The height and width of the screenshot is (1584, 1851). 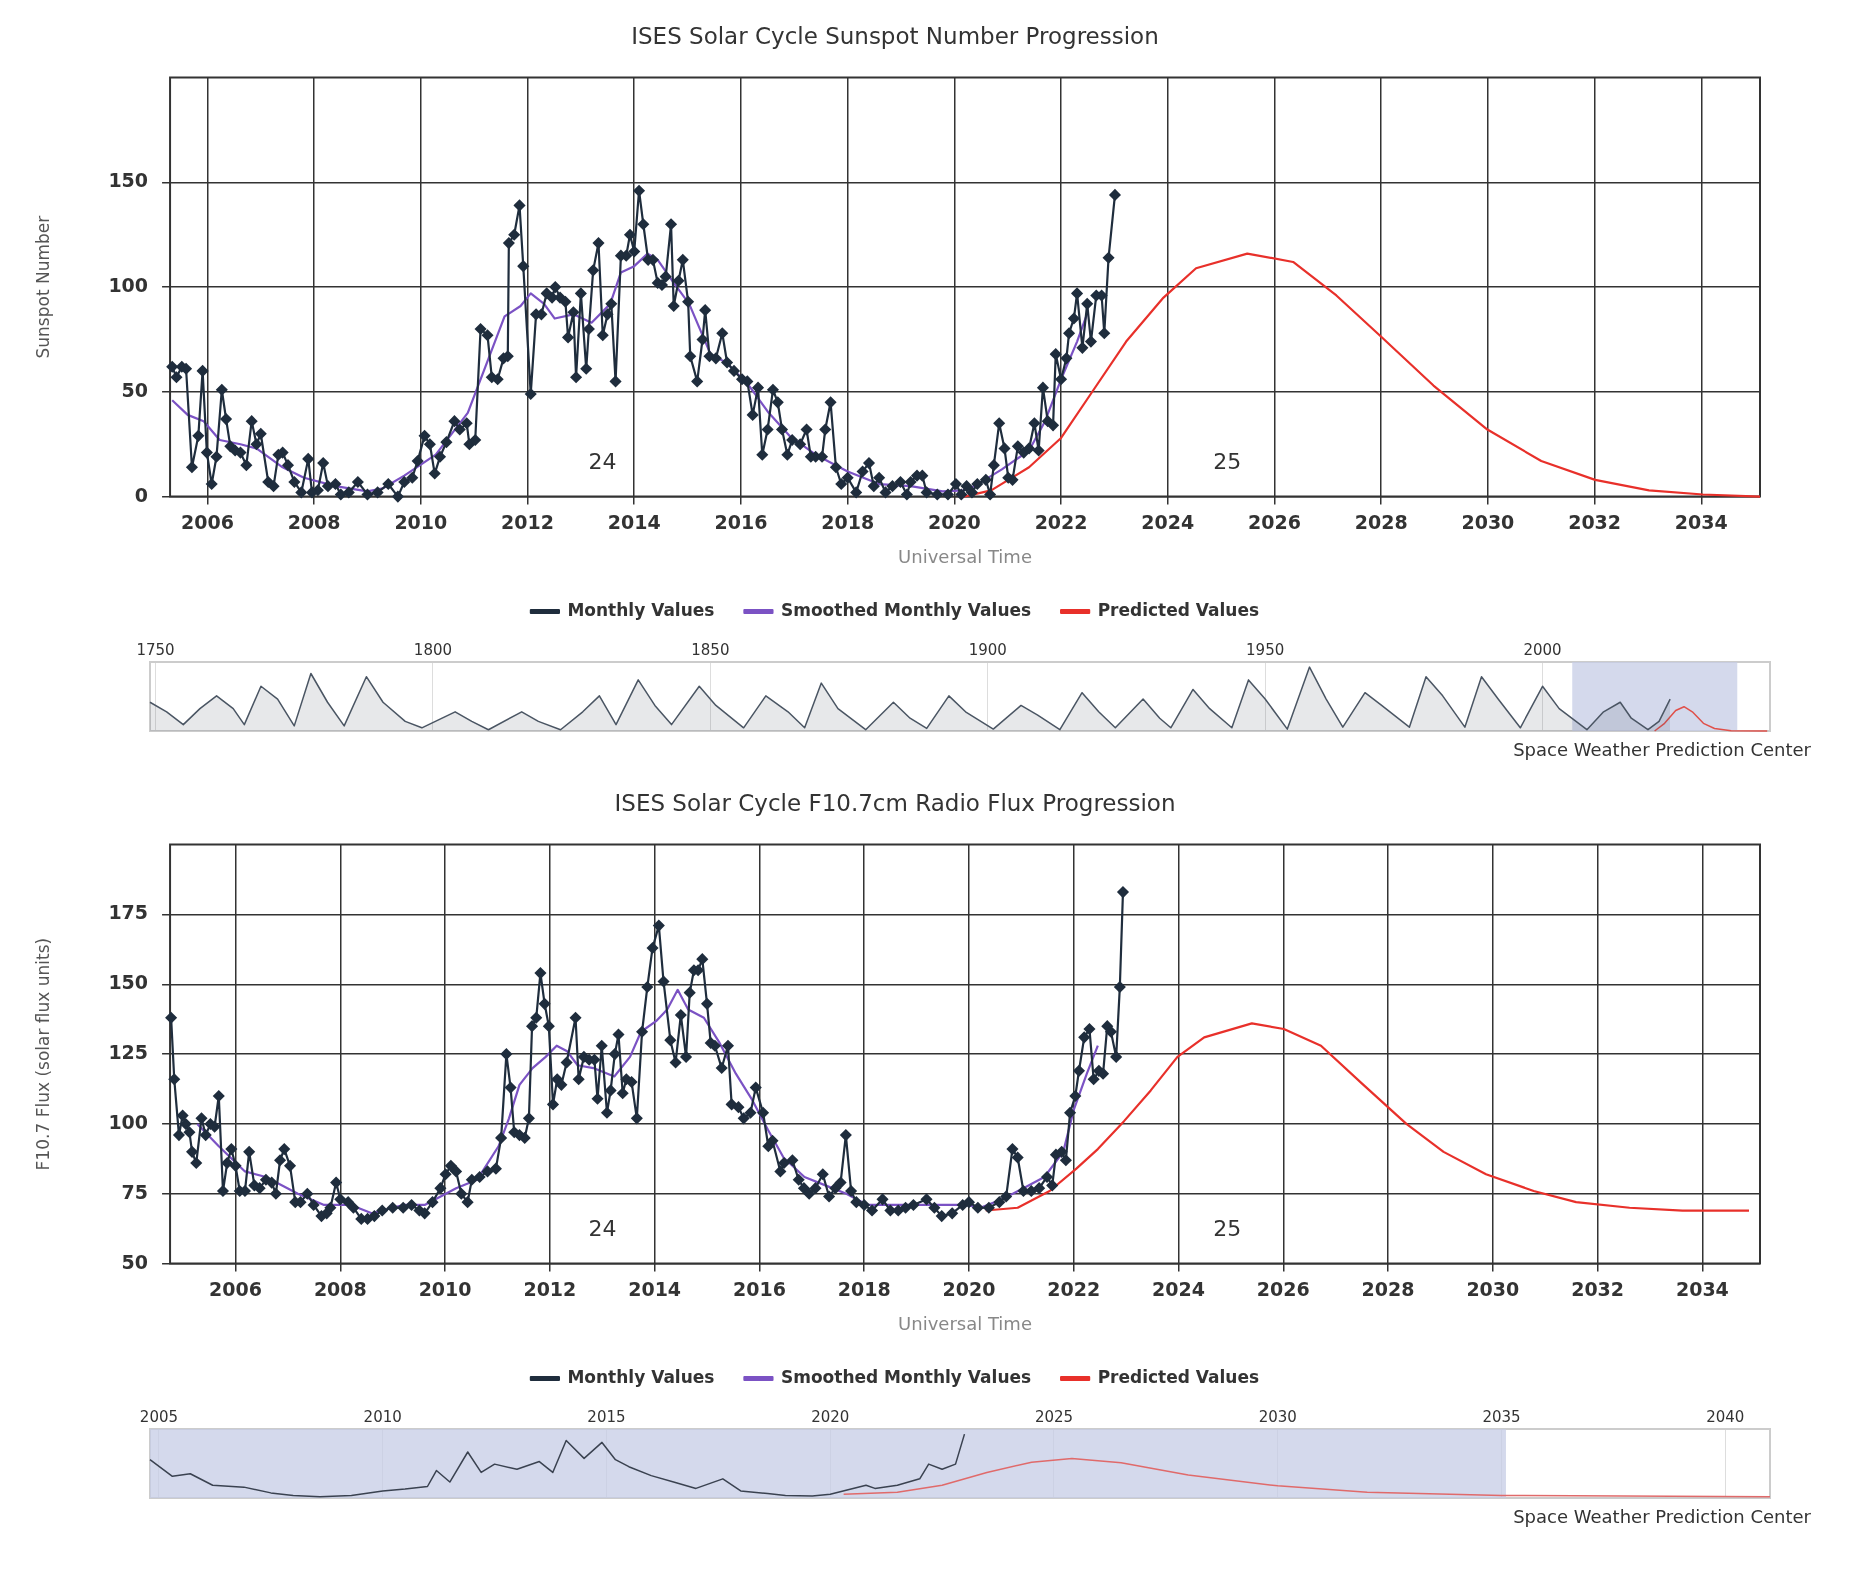 What do you see at coordinates (433, 649) in the screenshot?
I see `x-tick-label: 1800` at bounding box center [433, 649].